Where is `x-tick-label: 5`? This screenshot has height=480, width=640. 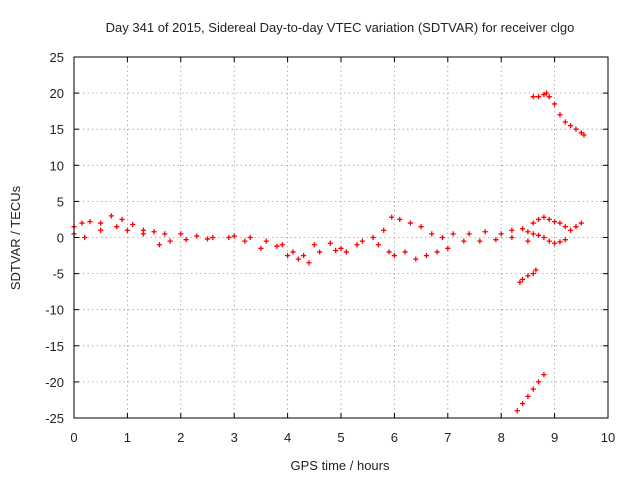
x-tick-label: 5 is located at coordinates (340, 437).